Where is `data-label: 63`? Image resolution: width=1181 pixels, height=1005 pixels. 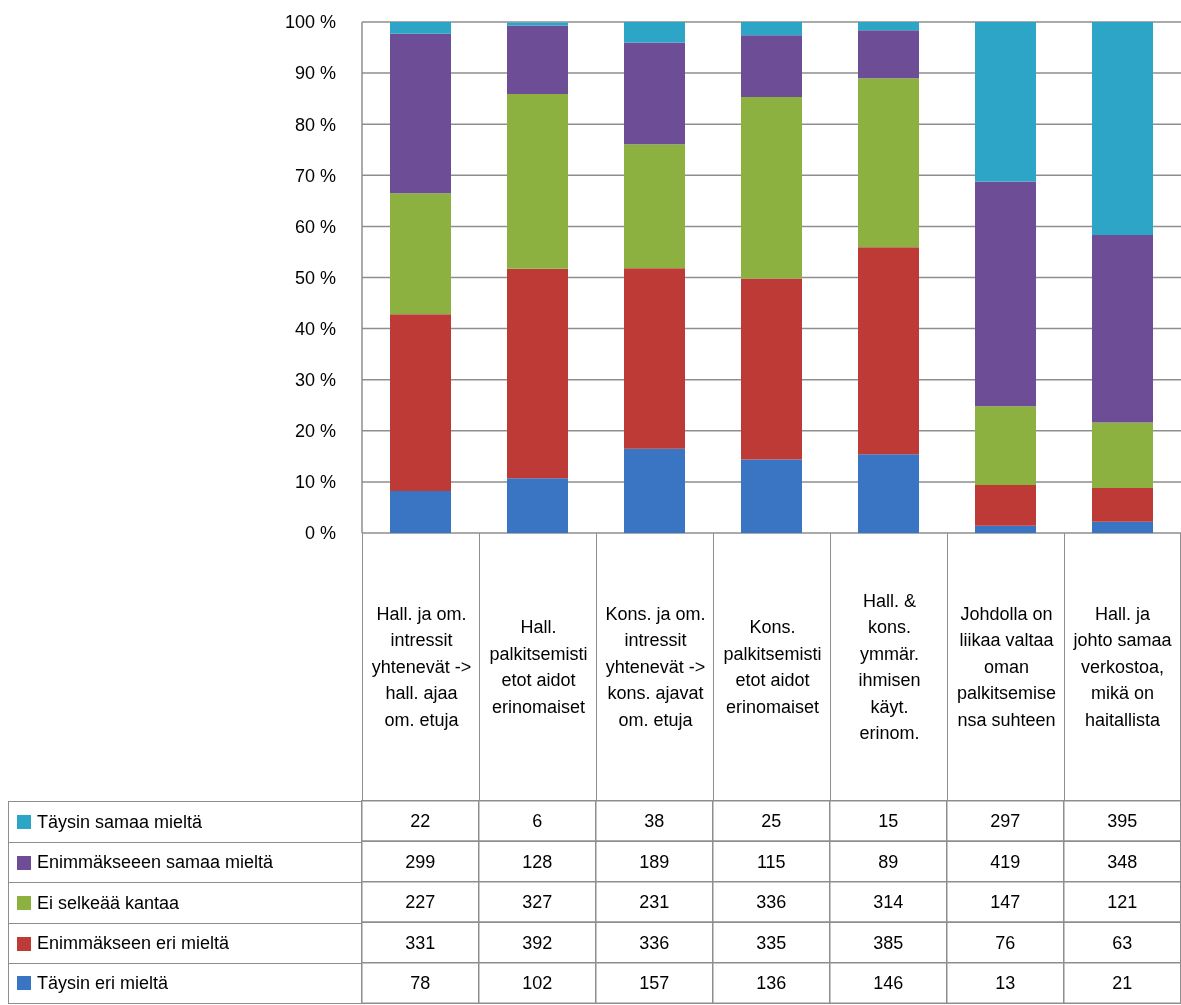 data-label: 63 is located at coordinates (1122, 942).